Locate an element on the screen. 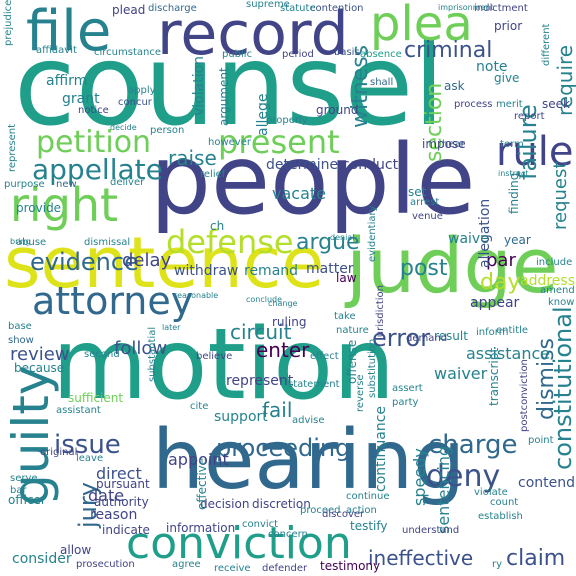 Image resolution: width=576 pixels, height=576 pixels. cloud-word: believe is located at coordinates (214, 356).